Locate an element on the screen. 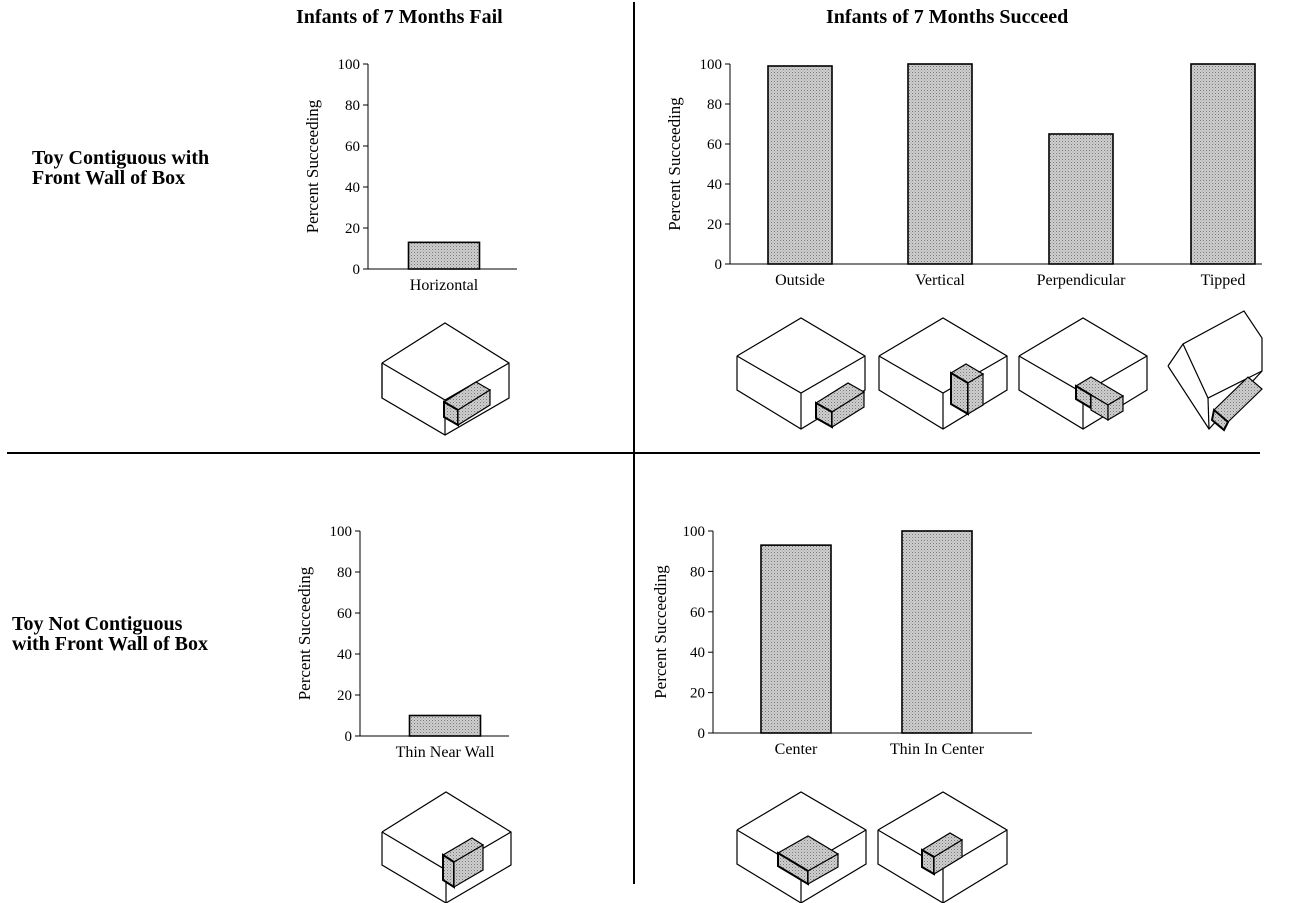 This screenshot has width=1295, height=903. box-tipped-icon is located at coordinates (1215, 371).